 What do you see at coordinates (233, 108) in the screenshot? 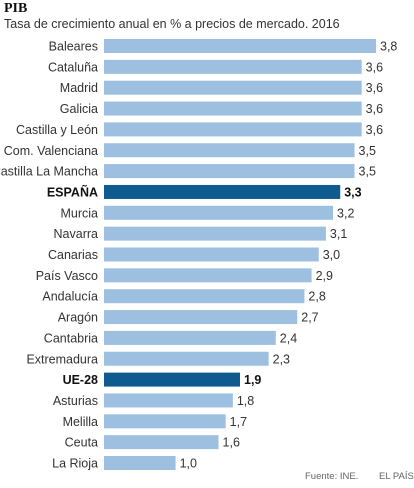
I see `bar-galicia` at bounding box center [233, 108].